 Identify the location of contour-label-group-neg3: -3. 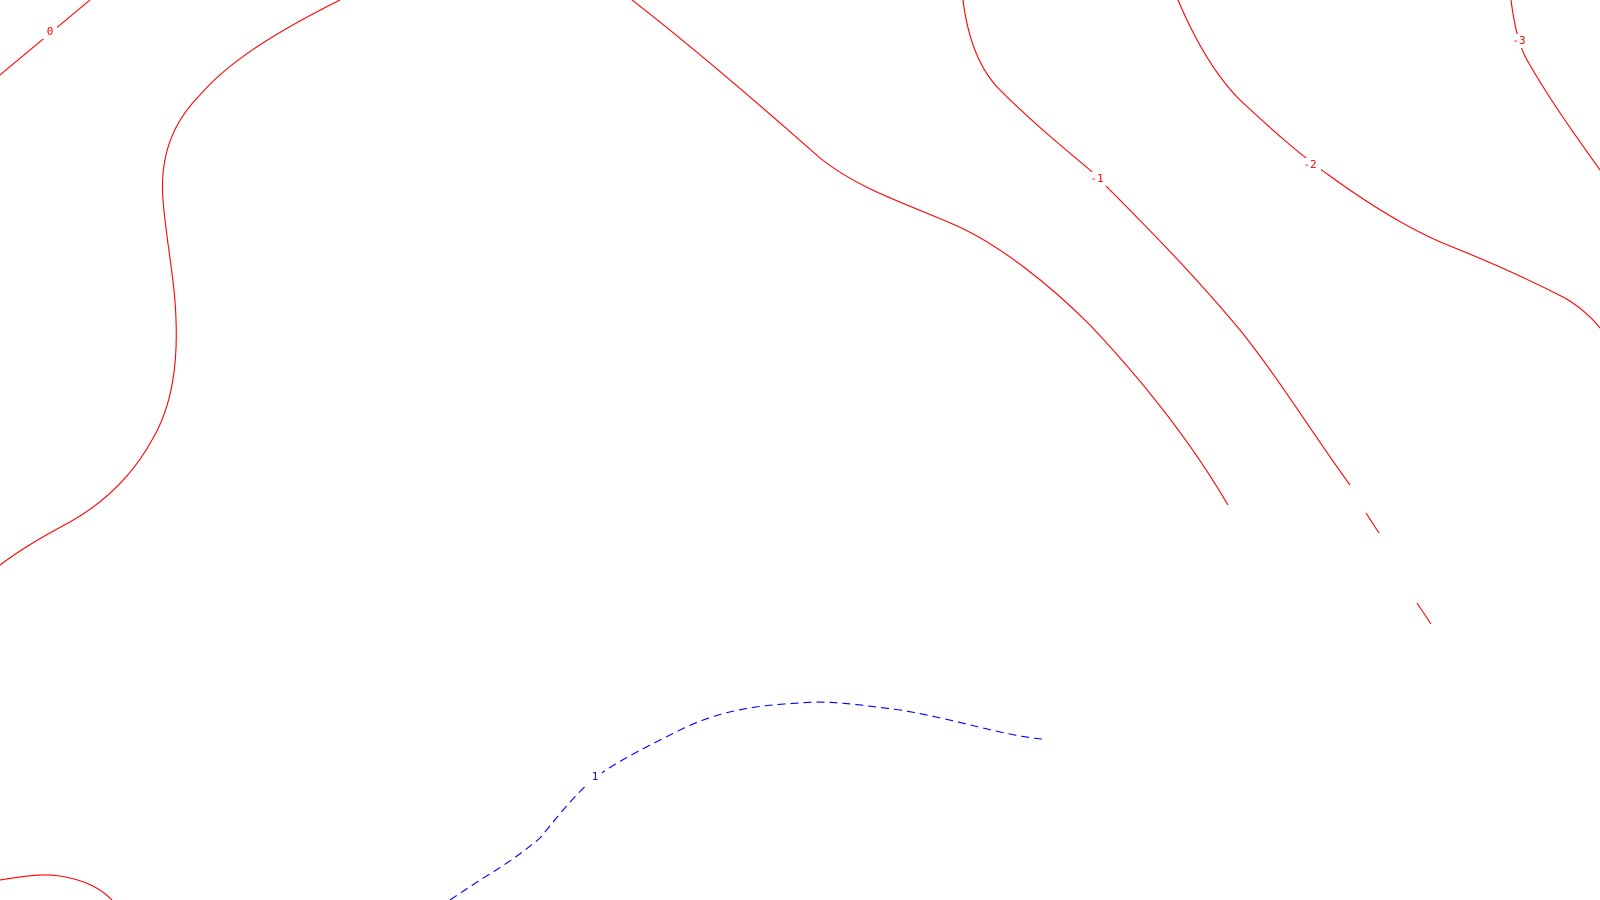
(1520, 41).